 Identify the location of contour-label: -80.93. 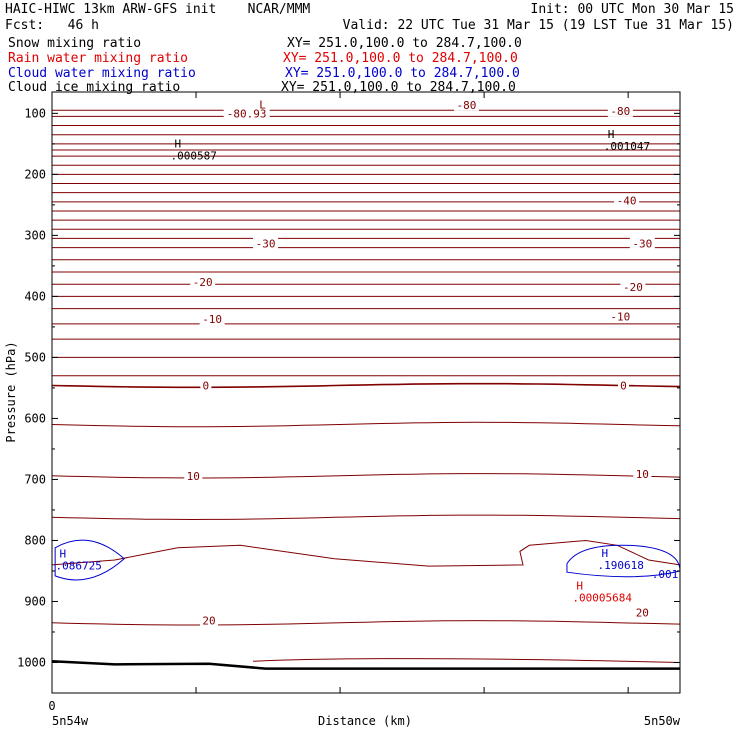
(247, 113).